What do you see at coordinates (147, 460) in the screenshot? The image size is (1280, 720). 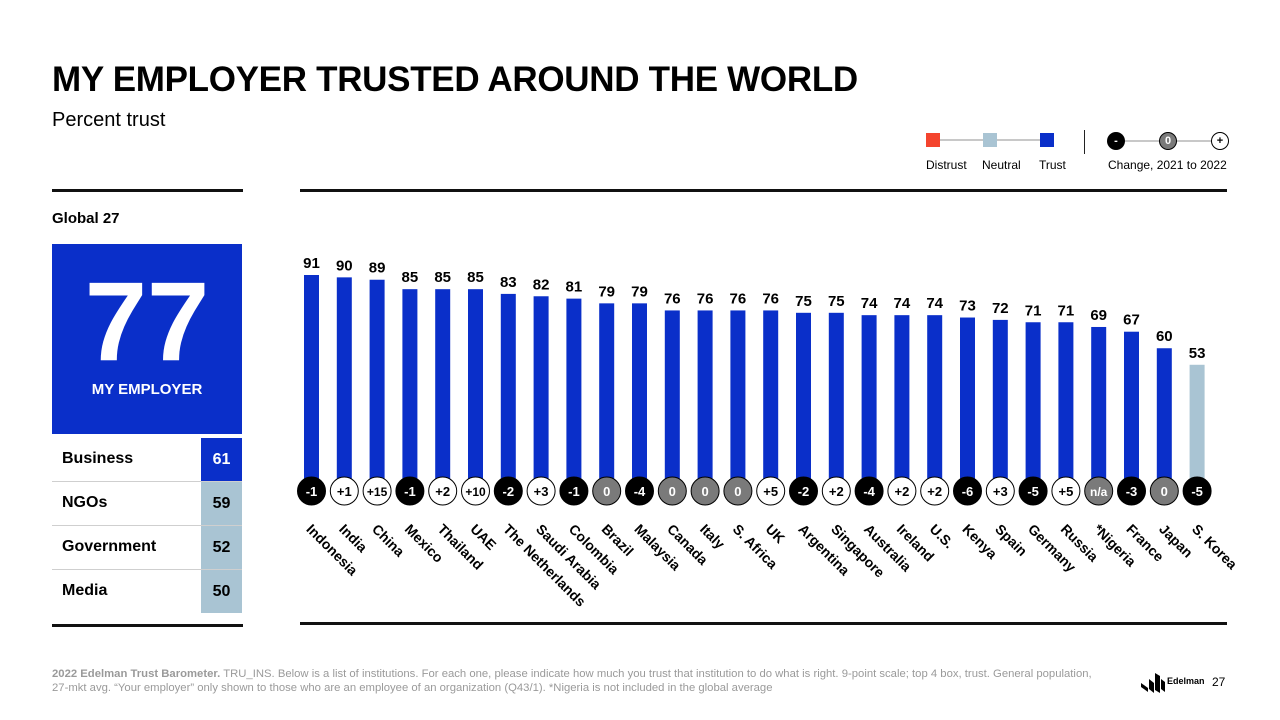 I see `institution-row-business: Business 61` at bounding box center [147, 460].